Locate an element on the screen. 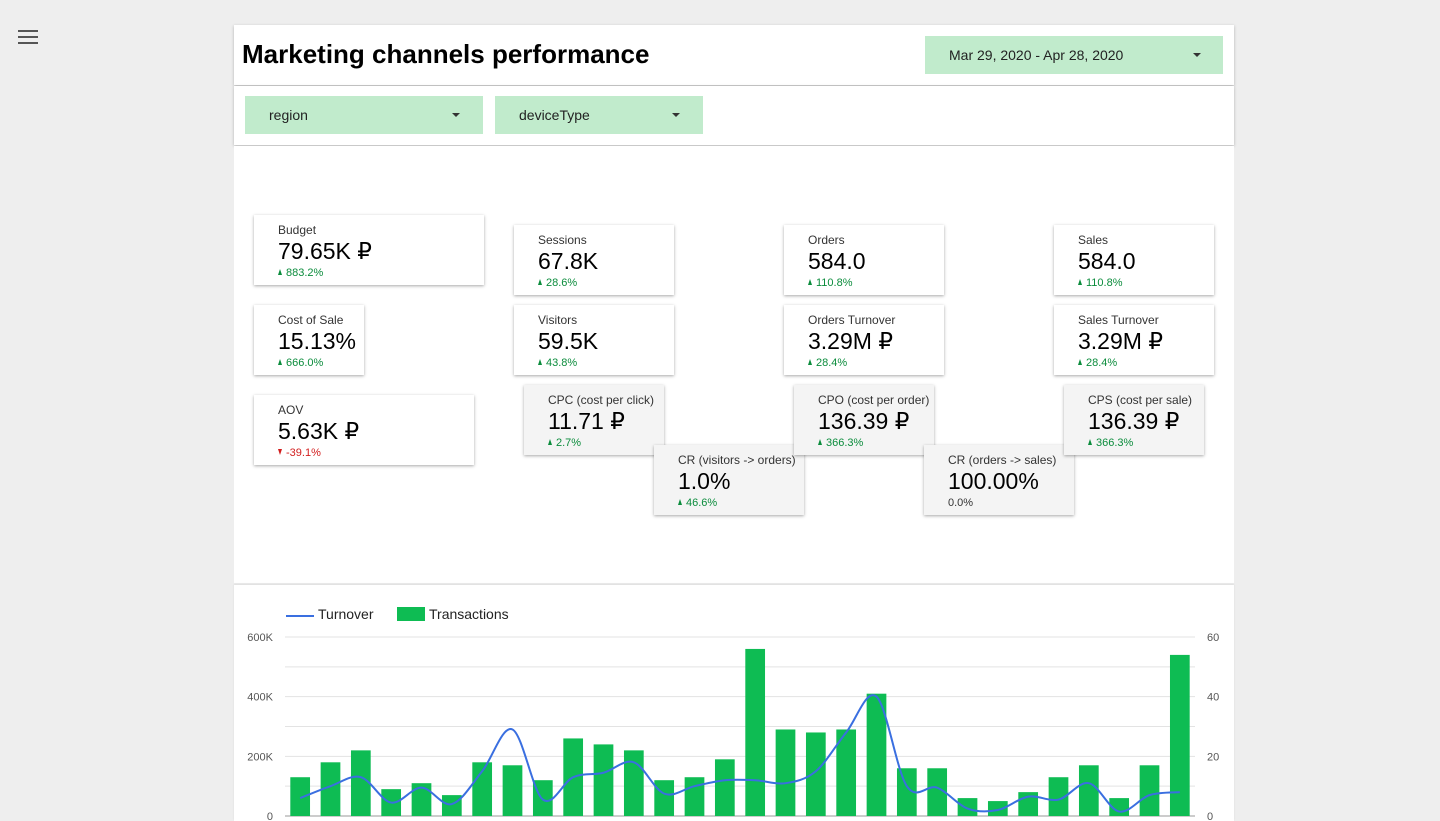  scorecard-delta-value: 46.6% is located at coordinates (702, 503).